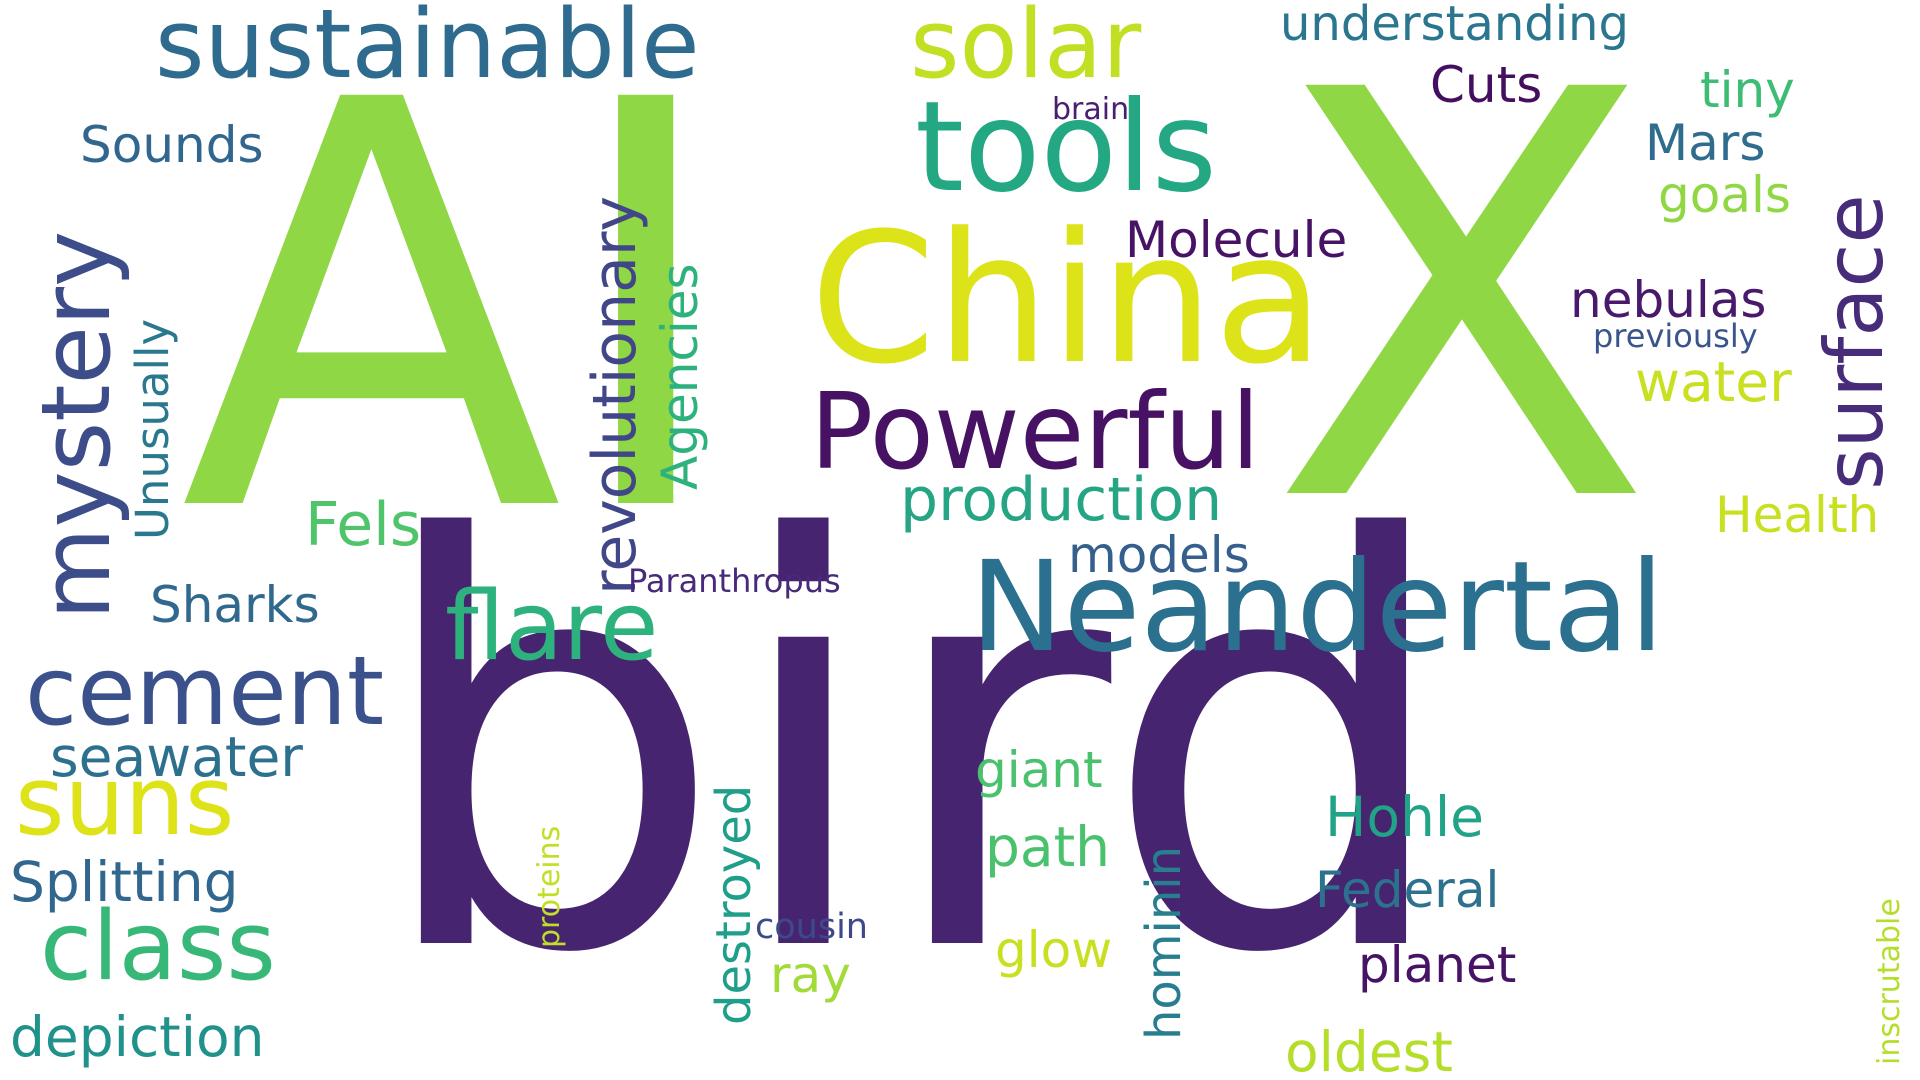  I want to click on cloud-word: surface, so click(1854, 342).